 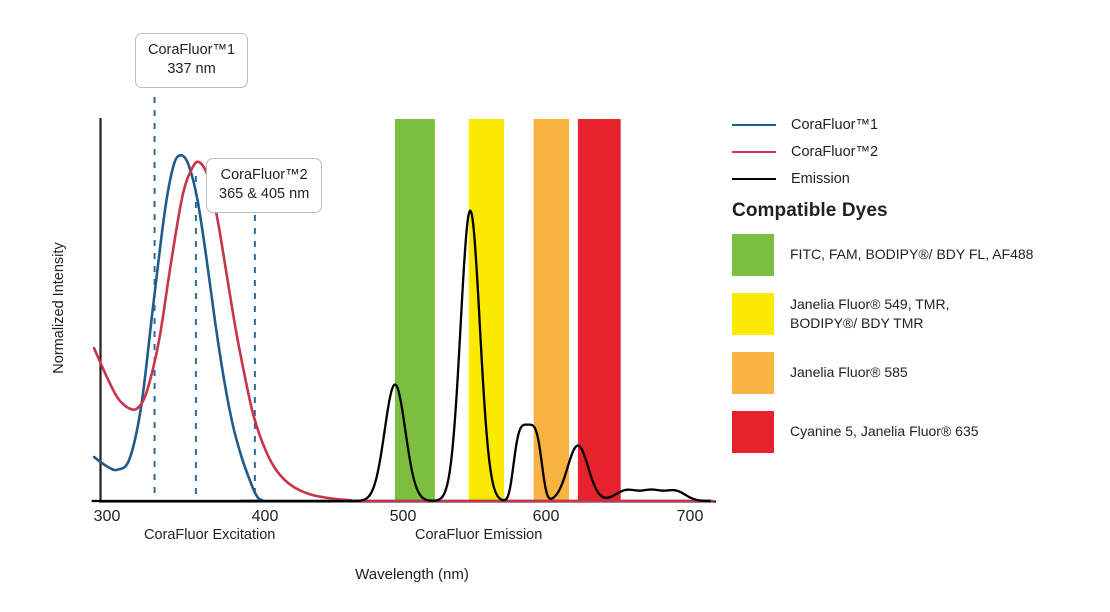 I want to click on dye-label-red: Cyanine 5, Janelia Fluor® 635, so click(x=884, y=431).